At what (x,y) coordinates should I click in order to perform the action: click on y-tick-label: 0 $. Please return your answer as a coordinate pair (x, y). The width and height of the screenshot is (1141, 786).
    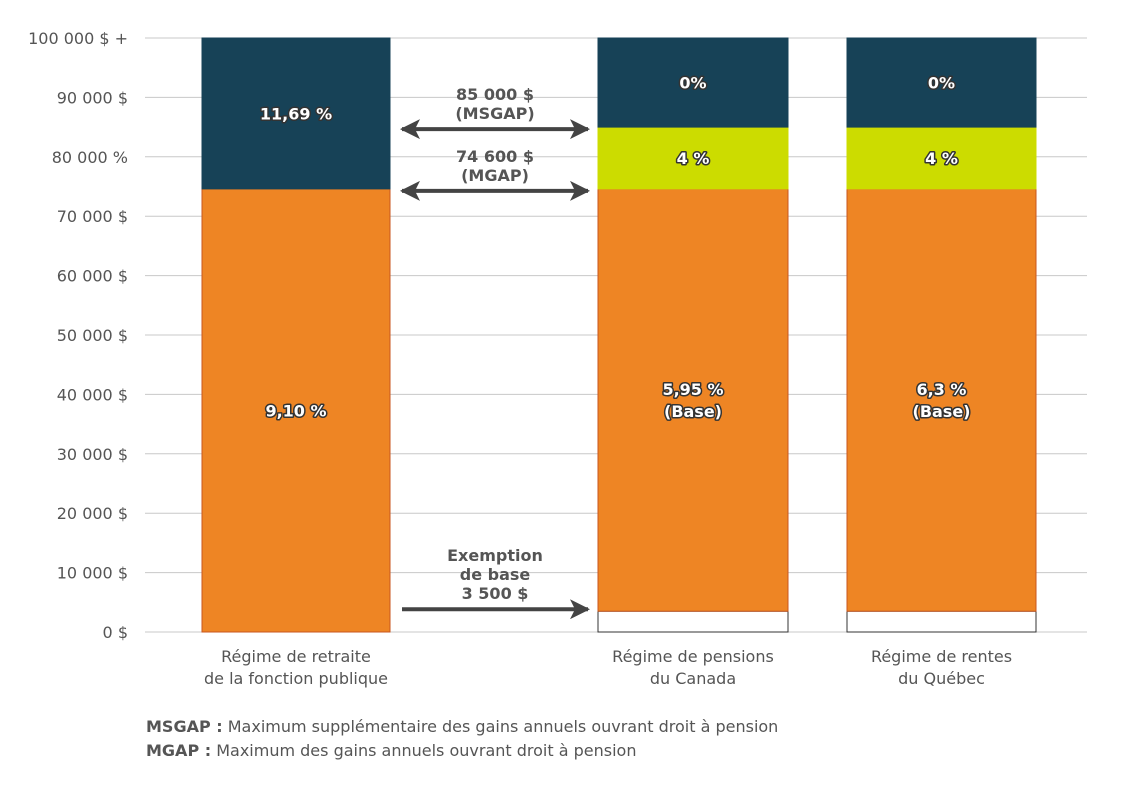
    Looking at the image, I should click on (115, 632).